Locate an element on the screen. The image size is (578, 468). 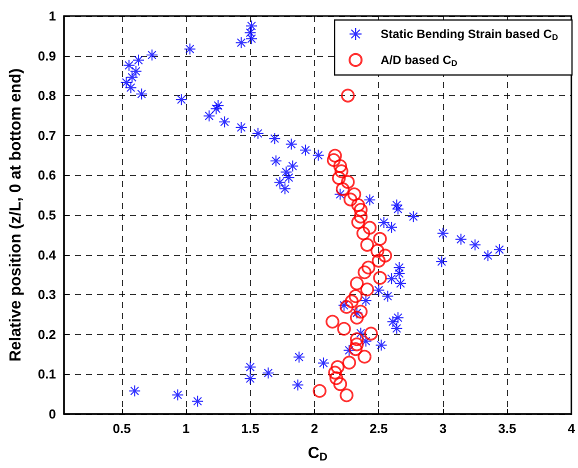
x-tick-label: 0.5 is located at coordinates (121, 428).